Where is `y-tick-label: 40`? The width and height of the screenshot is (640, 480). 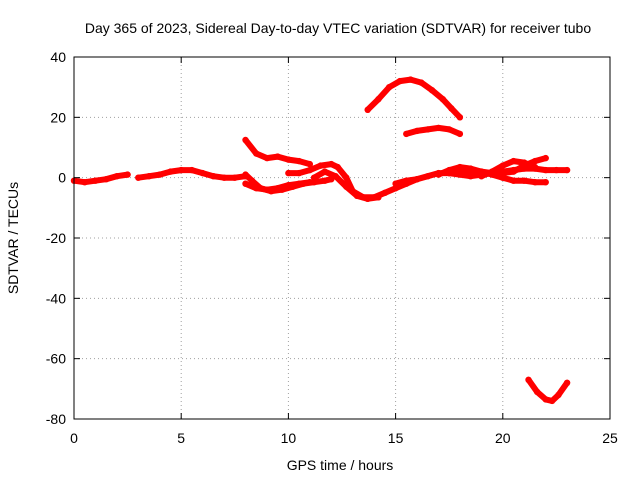 y-tick-label: 40 is located at coordinates (58, 57).